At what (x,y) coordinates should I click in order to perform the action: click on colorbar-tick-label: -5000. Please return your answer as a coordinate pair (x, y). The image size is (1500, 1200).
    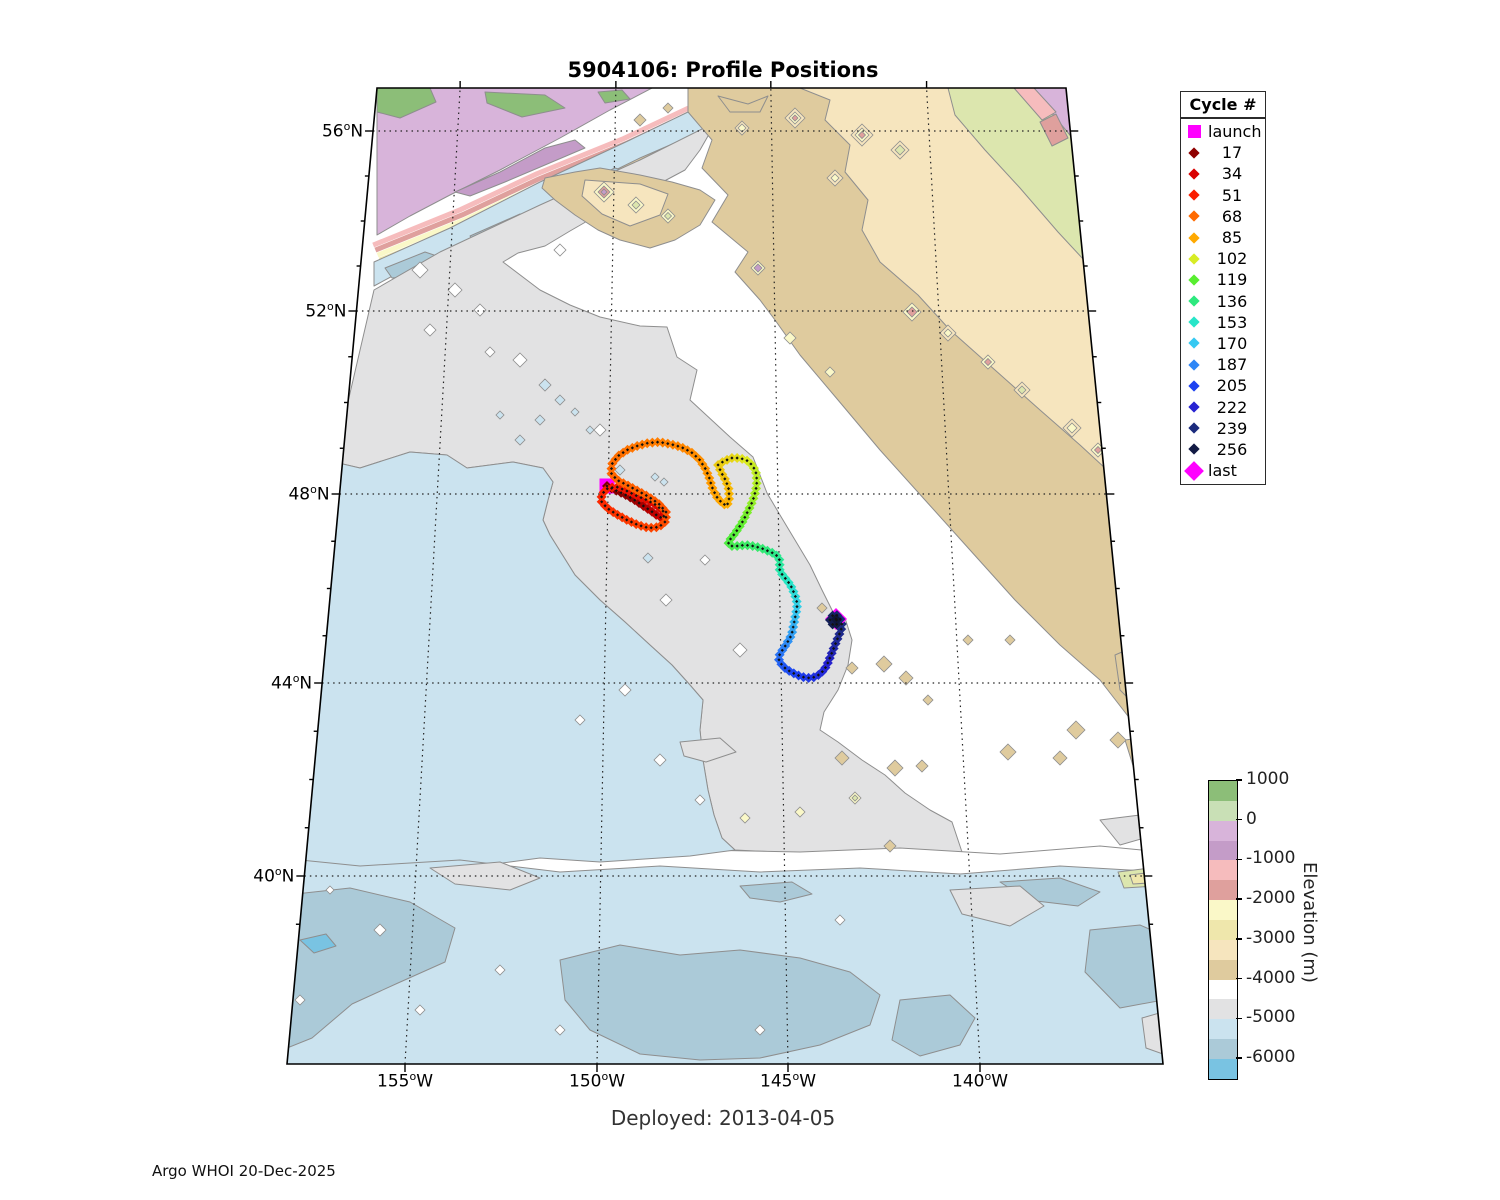
    Looking at the image, I should click on (1271, 1017).